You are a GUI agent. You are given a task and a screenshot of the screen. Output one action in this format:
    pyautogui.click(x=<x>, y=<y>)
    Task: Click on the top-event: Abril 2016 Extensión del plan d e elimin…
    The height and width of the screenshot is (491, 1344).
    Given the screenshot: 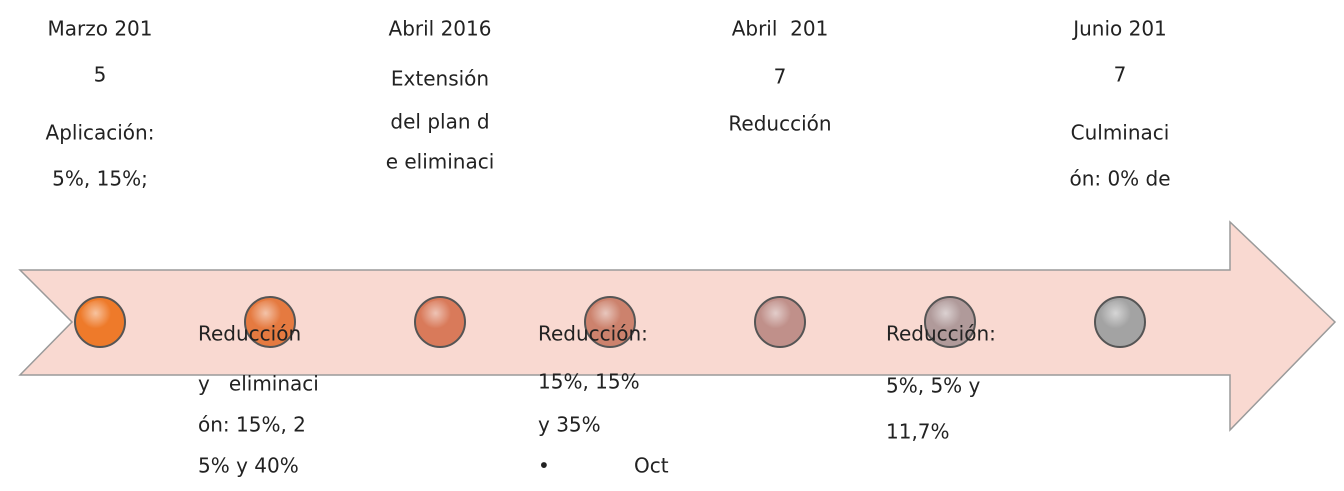 What is the action you would take?
    pyautogui.click(x=440, y=95)
    